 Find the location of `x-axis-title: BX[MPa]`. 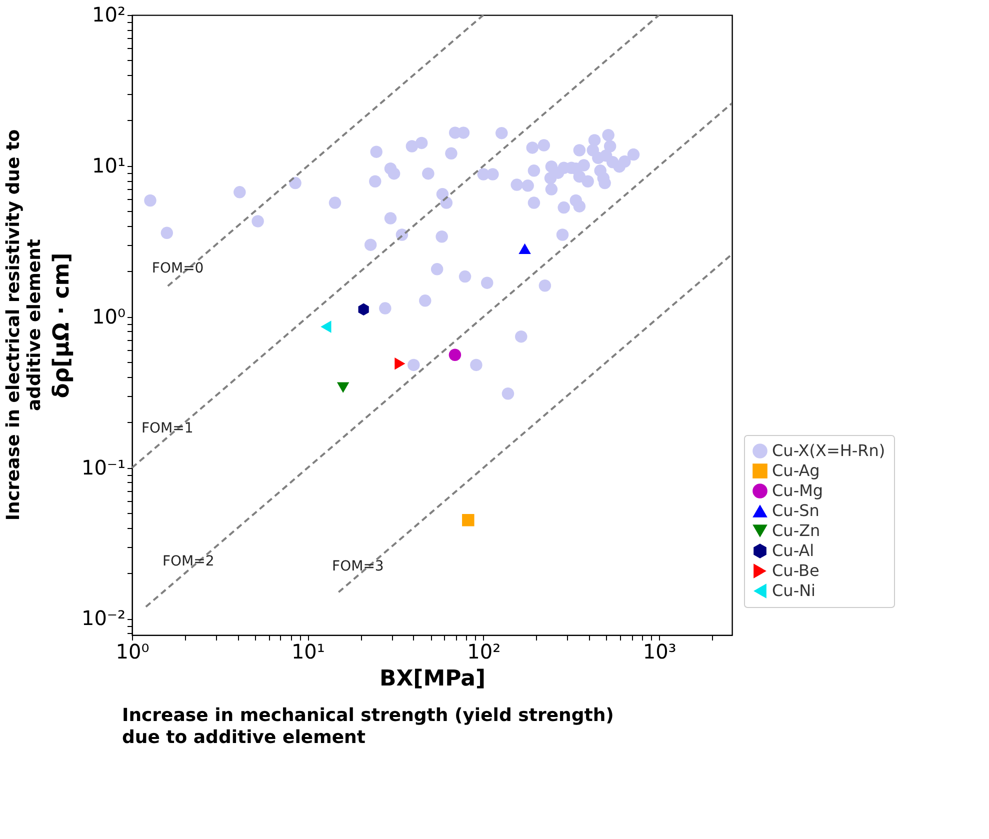

x-axis-title: BX[MPa] is located at coordinates (432, 679).